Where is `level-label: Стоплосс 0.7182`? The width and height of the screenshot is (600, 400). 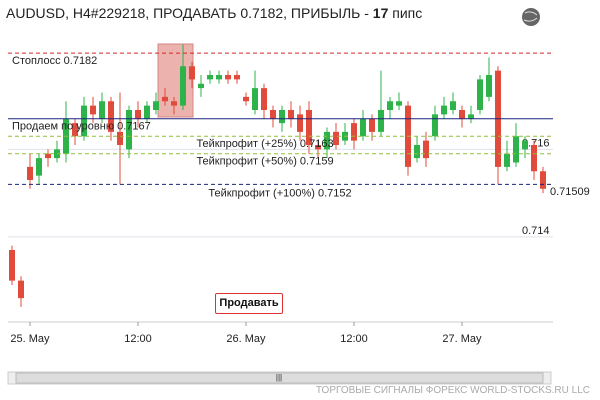
level-label: Стоплосс 0.7182 is located at coordinates (54, 61).